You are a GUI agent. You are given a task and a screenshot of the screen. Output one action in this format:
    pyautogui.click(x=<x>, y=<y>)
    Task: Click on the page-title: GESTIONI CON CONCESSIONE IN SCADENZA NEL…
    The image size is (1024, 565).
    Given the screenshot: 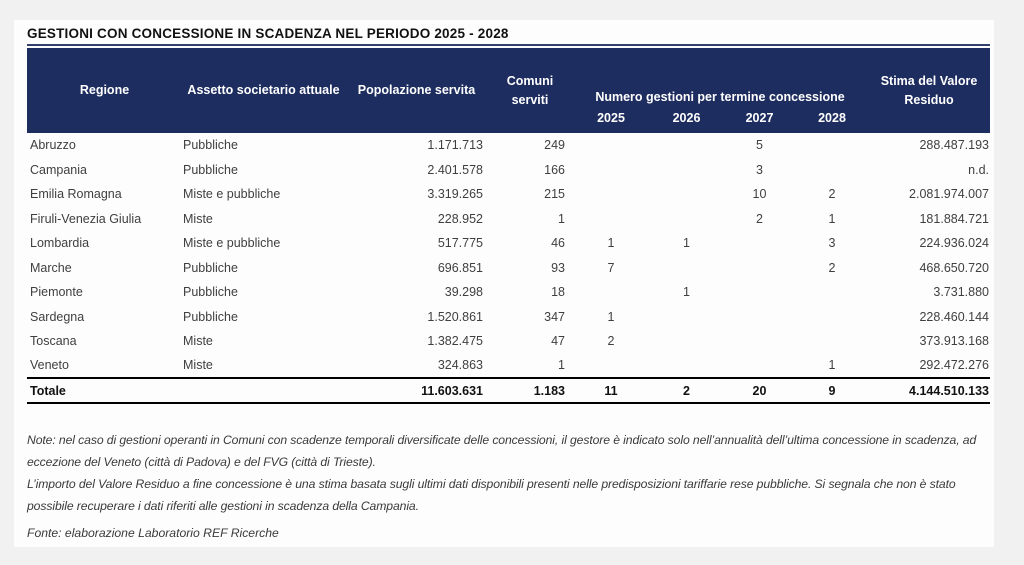 What is the action you would take?
    pyautogui.click(x=508, y=36)
    